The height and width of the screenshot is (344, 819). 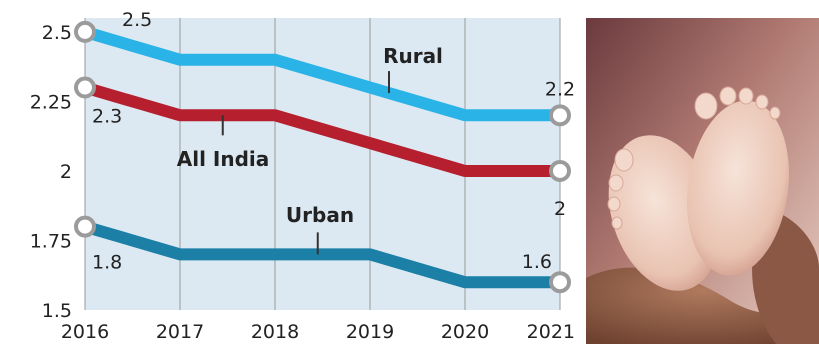 I want to click on x-tick-label: 2021, so click(x=551, y=332).